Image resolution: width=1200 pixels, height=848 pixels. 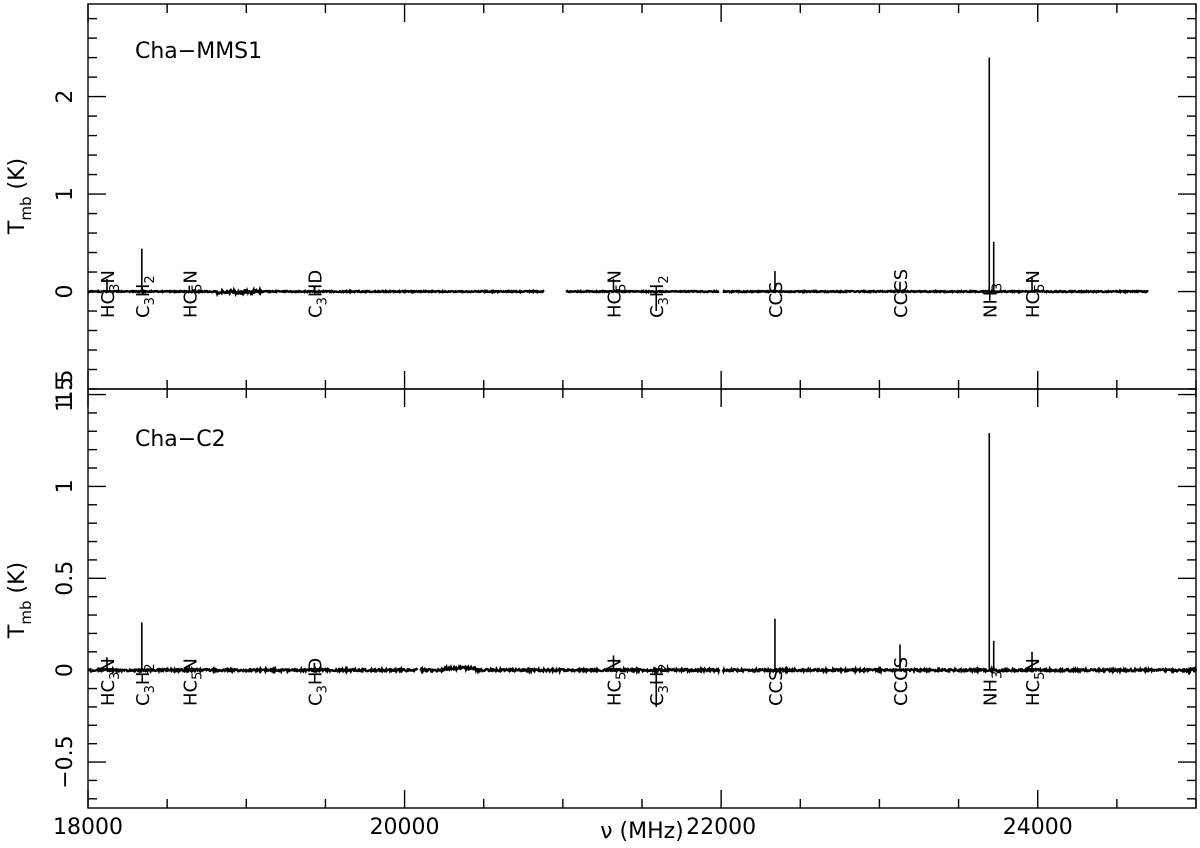 I want to click on x-tick-label: 18000, so click(x=88, y=827).